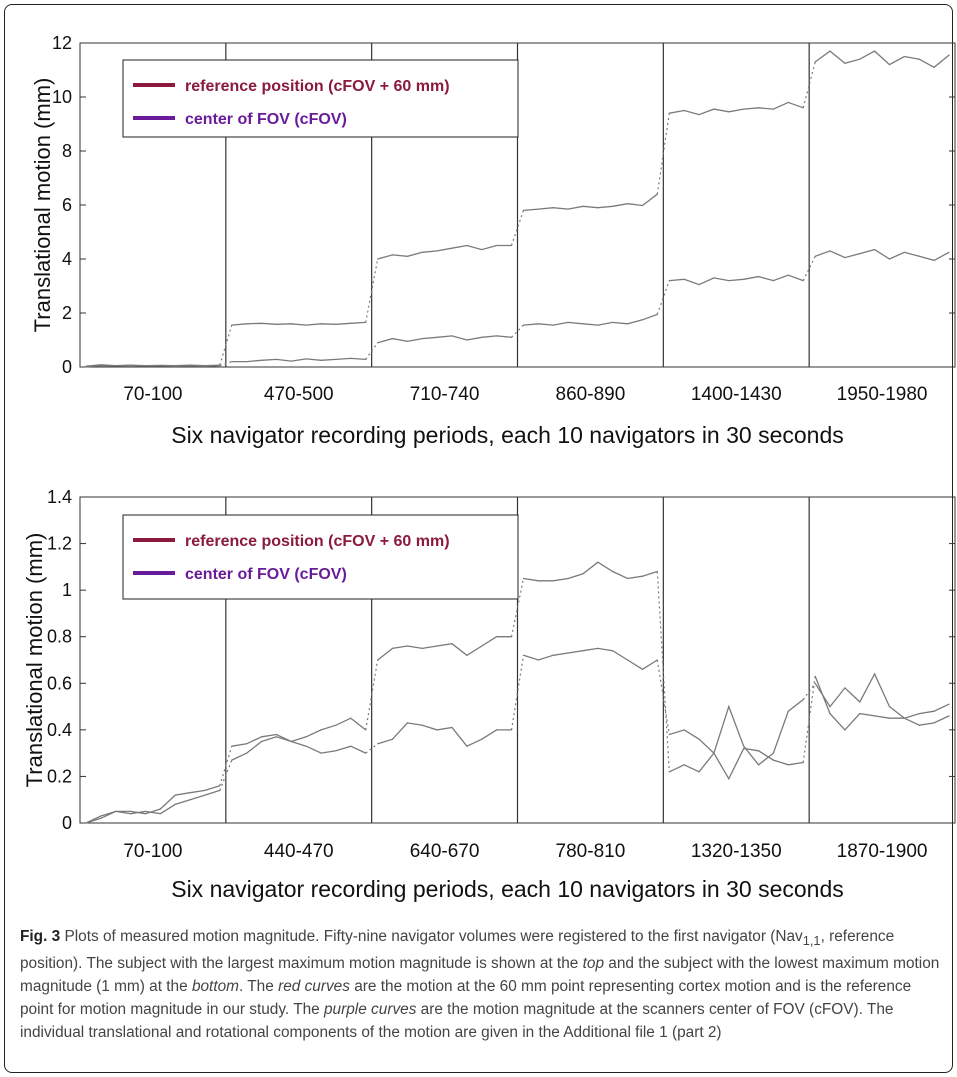  I want to click on legend-label: reference position (cFOV + 60 mm), so click(317, 541).